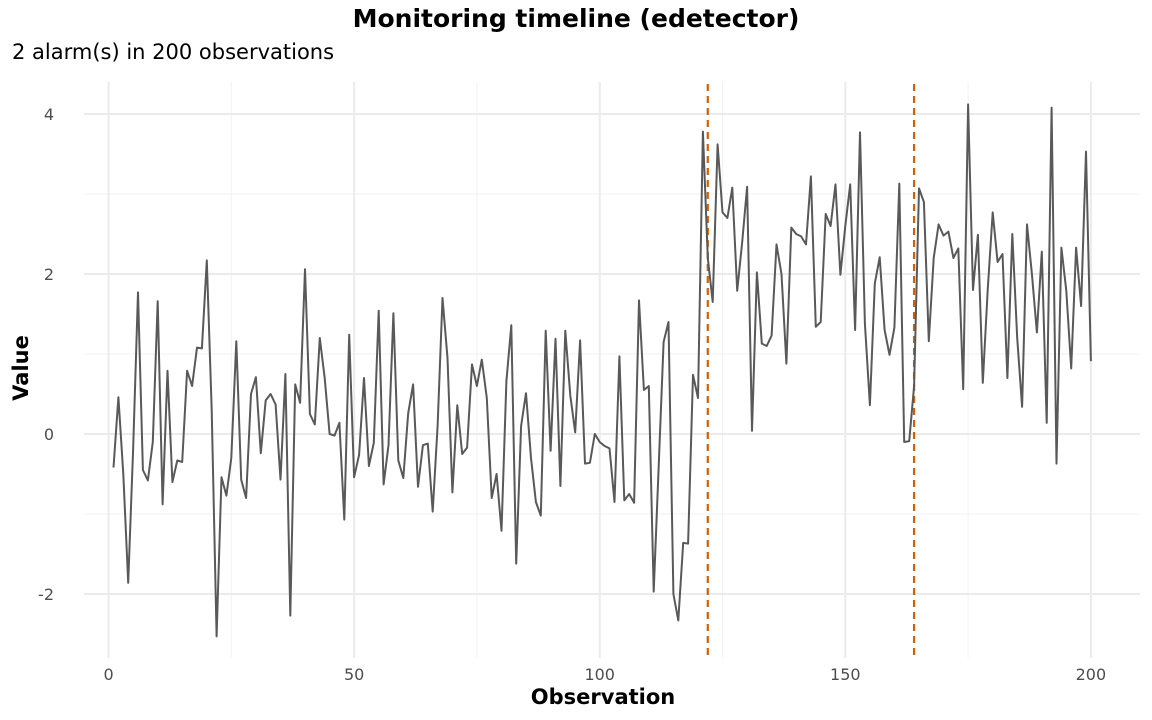 This screenshot has width=1152, height=720. I want to click on x-axis-title: Observation, so click(603, 697).